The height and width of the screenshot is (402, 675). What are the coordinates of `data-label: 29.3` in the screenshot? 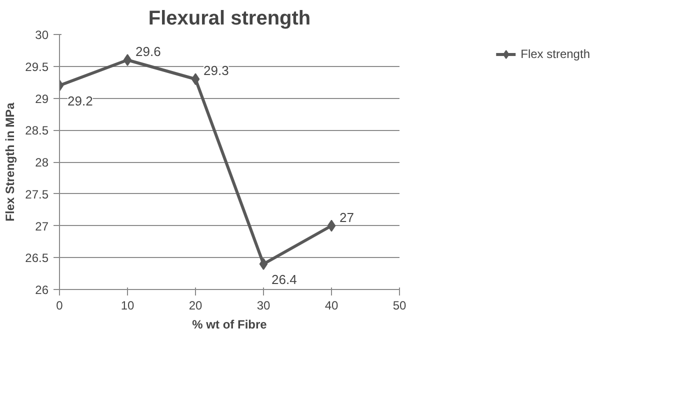 It's located at (216, 70).